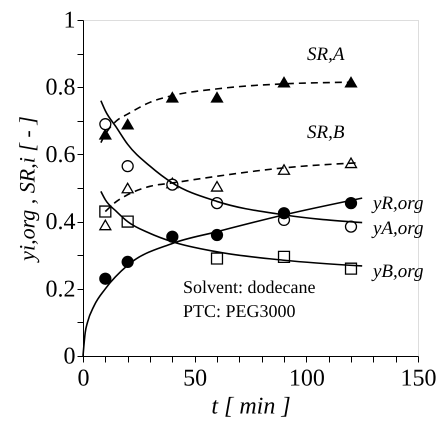 The width and height of the screenshot is (441, 427). I want to click on x-tick-label: 50, so click(195, 379).